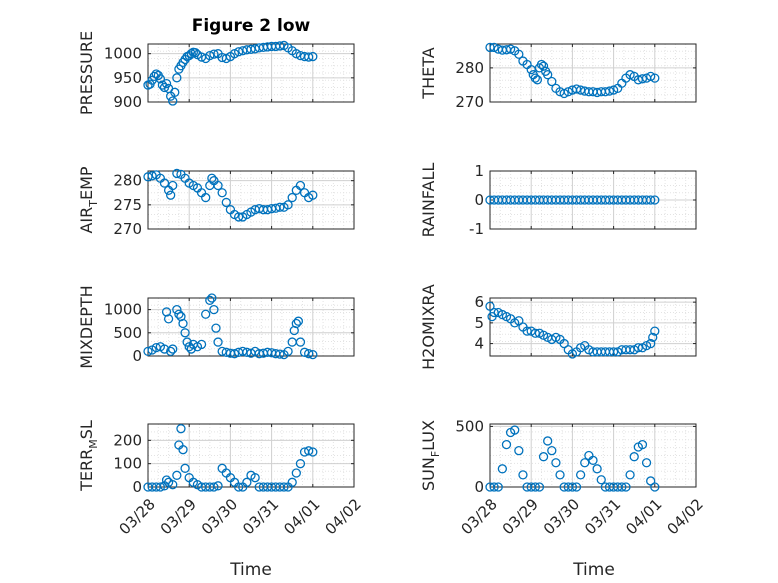 The width and height of the screenshot is (778, 583). I want to click on y-tick-label: 1, so click(479, 171).